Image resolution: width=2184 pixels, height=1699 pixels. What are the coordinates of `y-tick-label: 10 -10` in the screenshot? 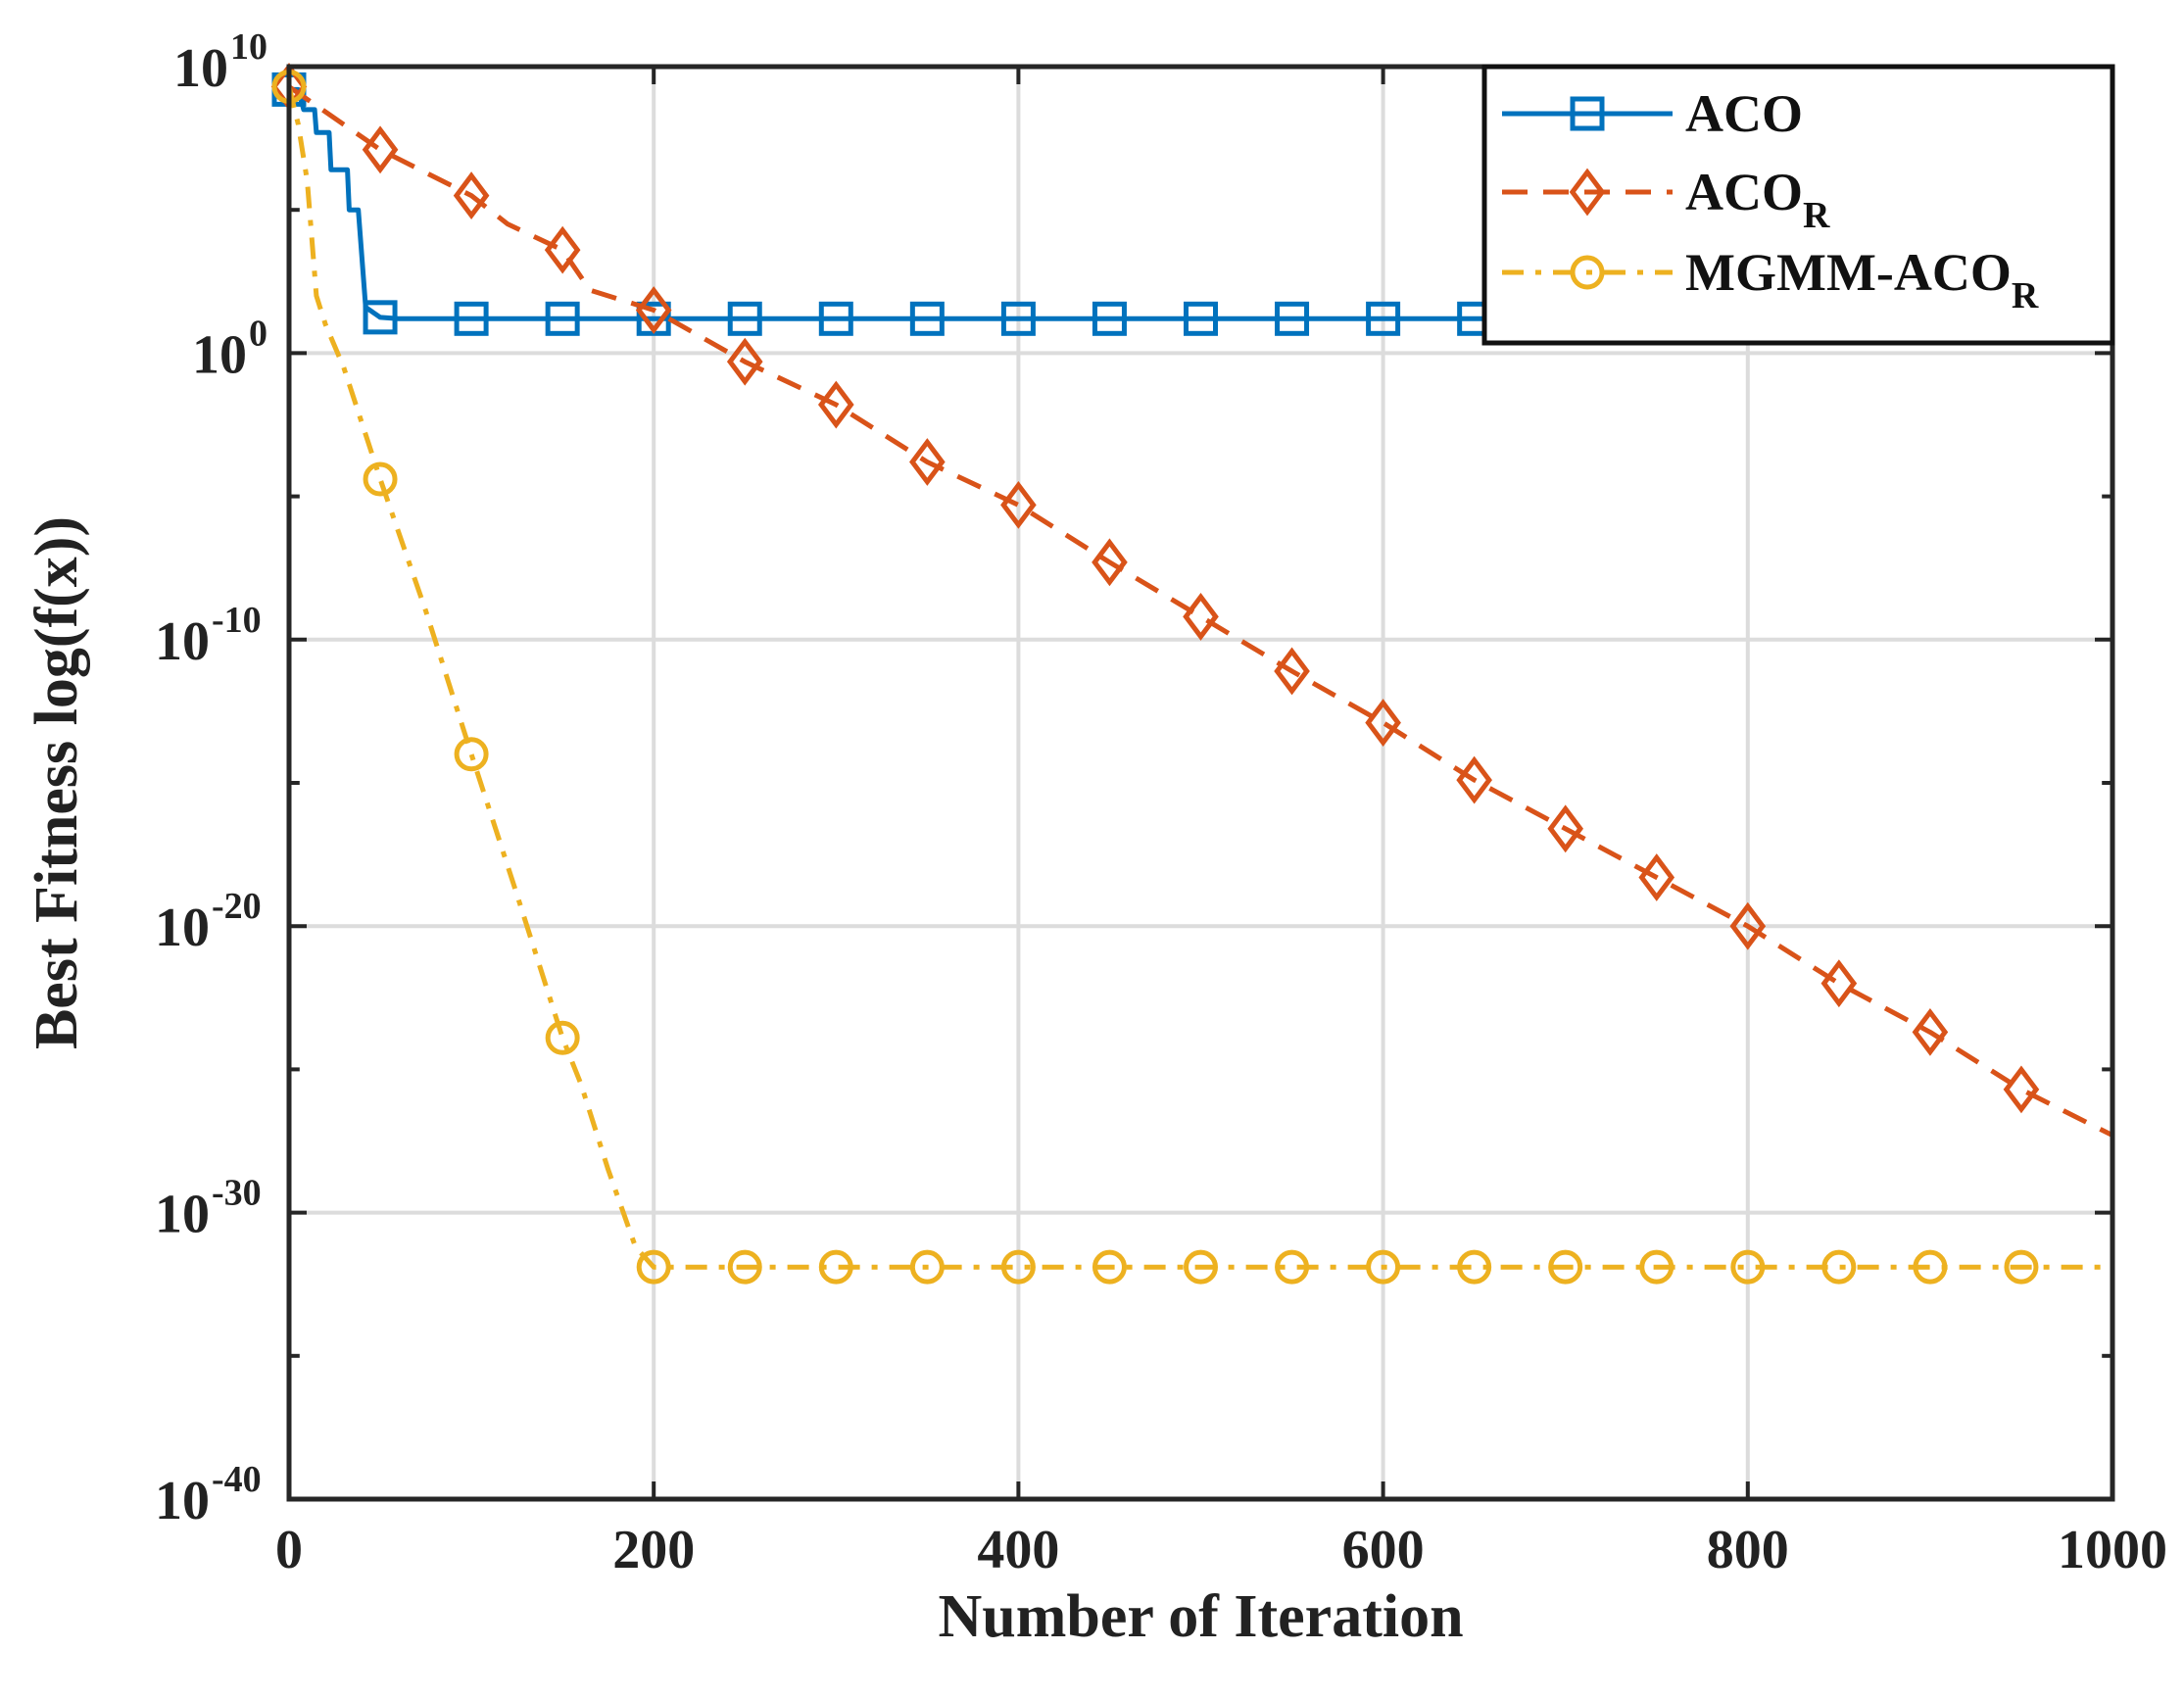 It's located at (208, 636).